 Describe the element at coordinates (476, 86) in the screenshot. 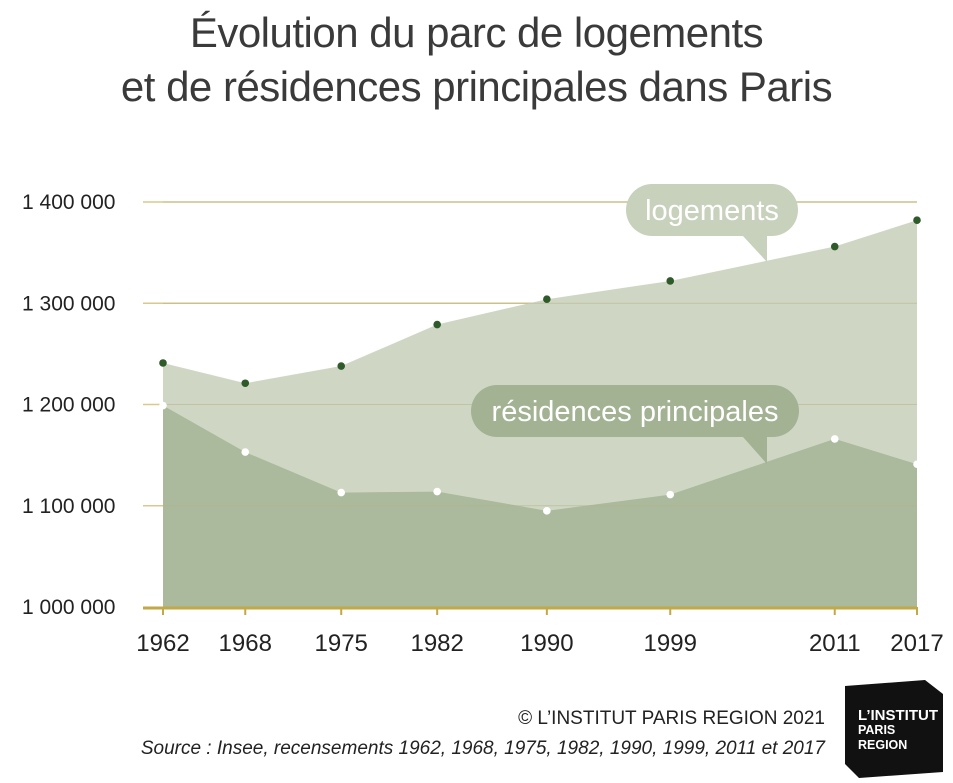

I see `chart-title-line2: et de résidences principales dans Paris` at that location.